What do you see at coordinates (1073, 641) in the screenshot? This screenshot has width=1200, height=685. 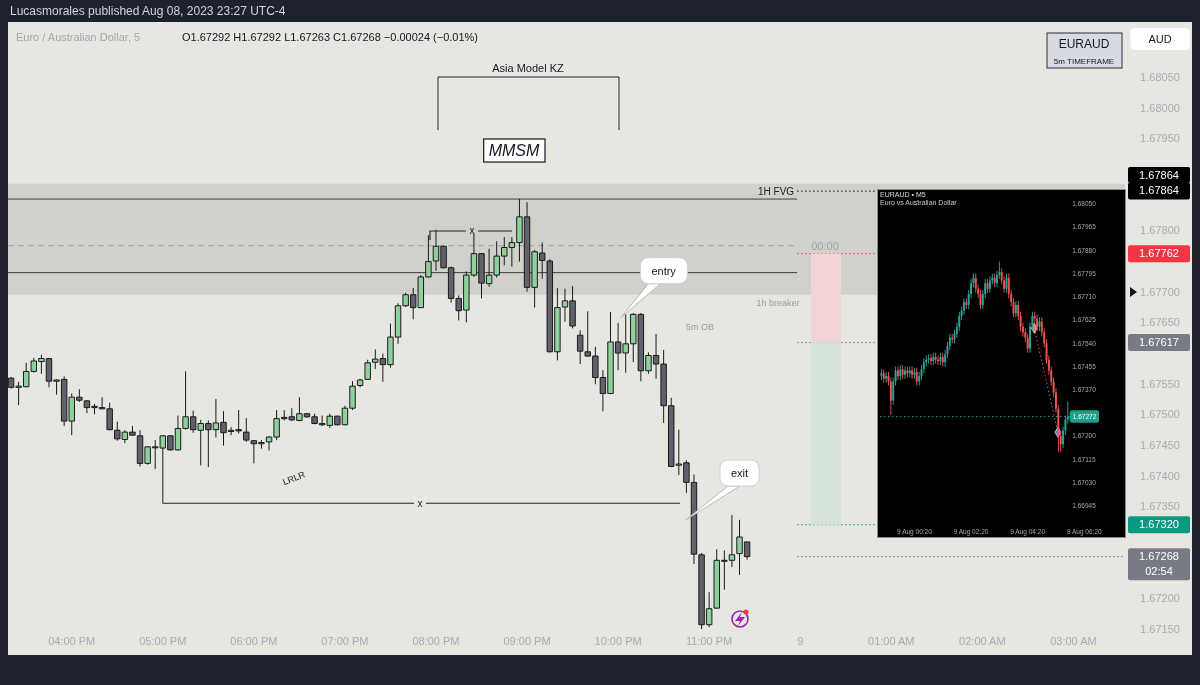 I see `x-tick-label: 03:00 AM` at bounding box center [1073, 641].